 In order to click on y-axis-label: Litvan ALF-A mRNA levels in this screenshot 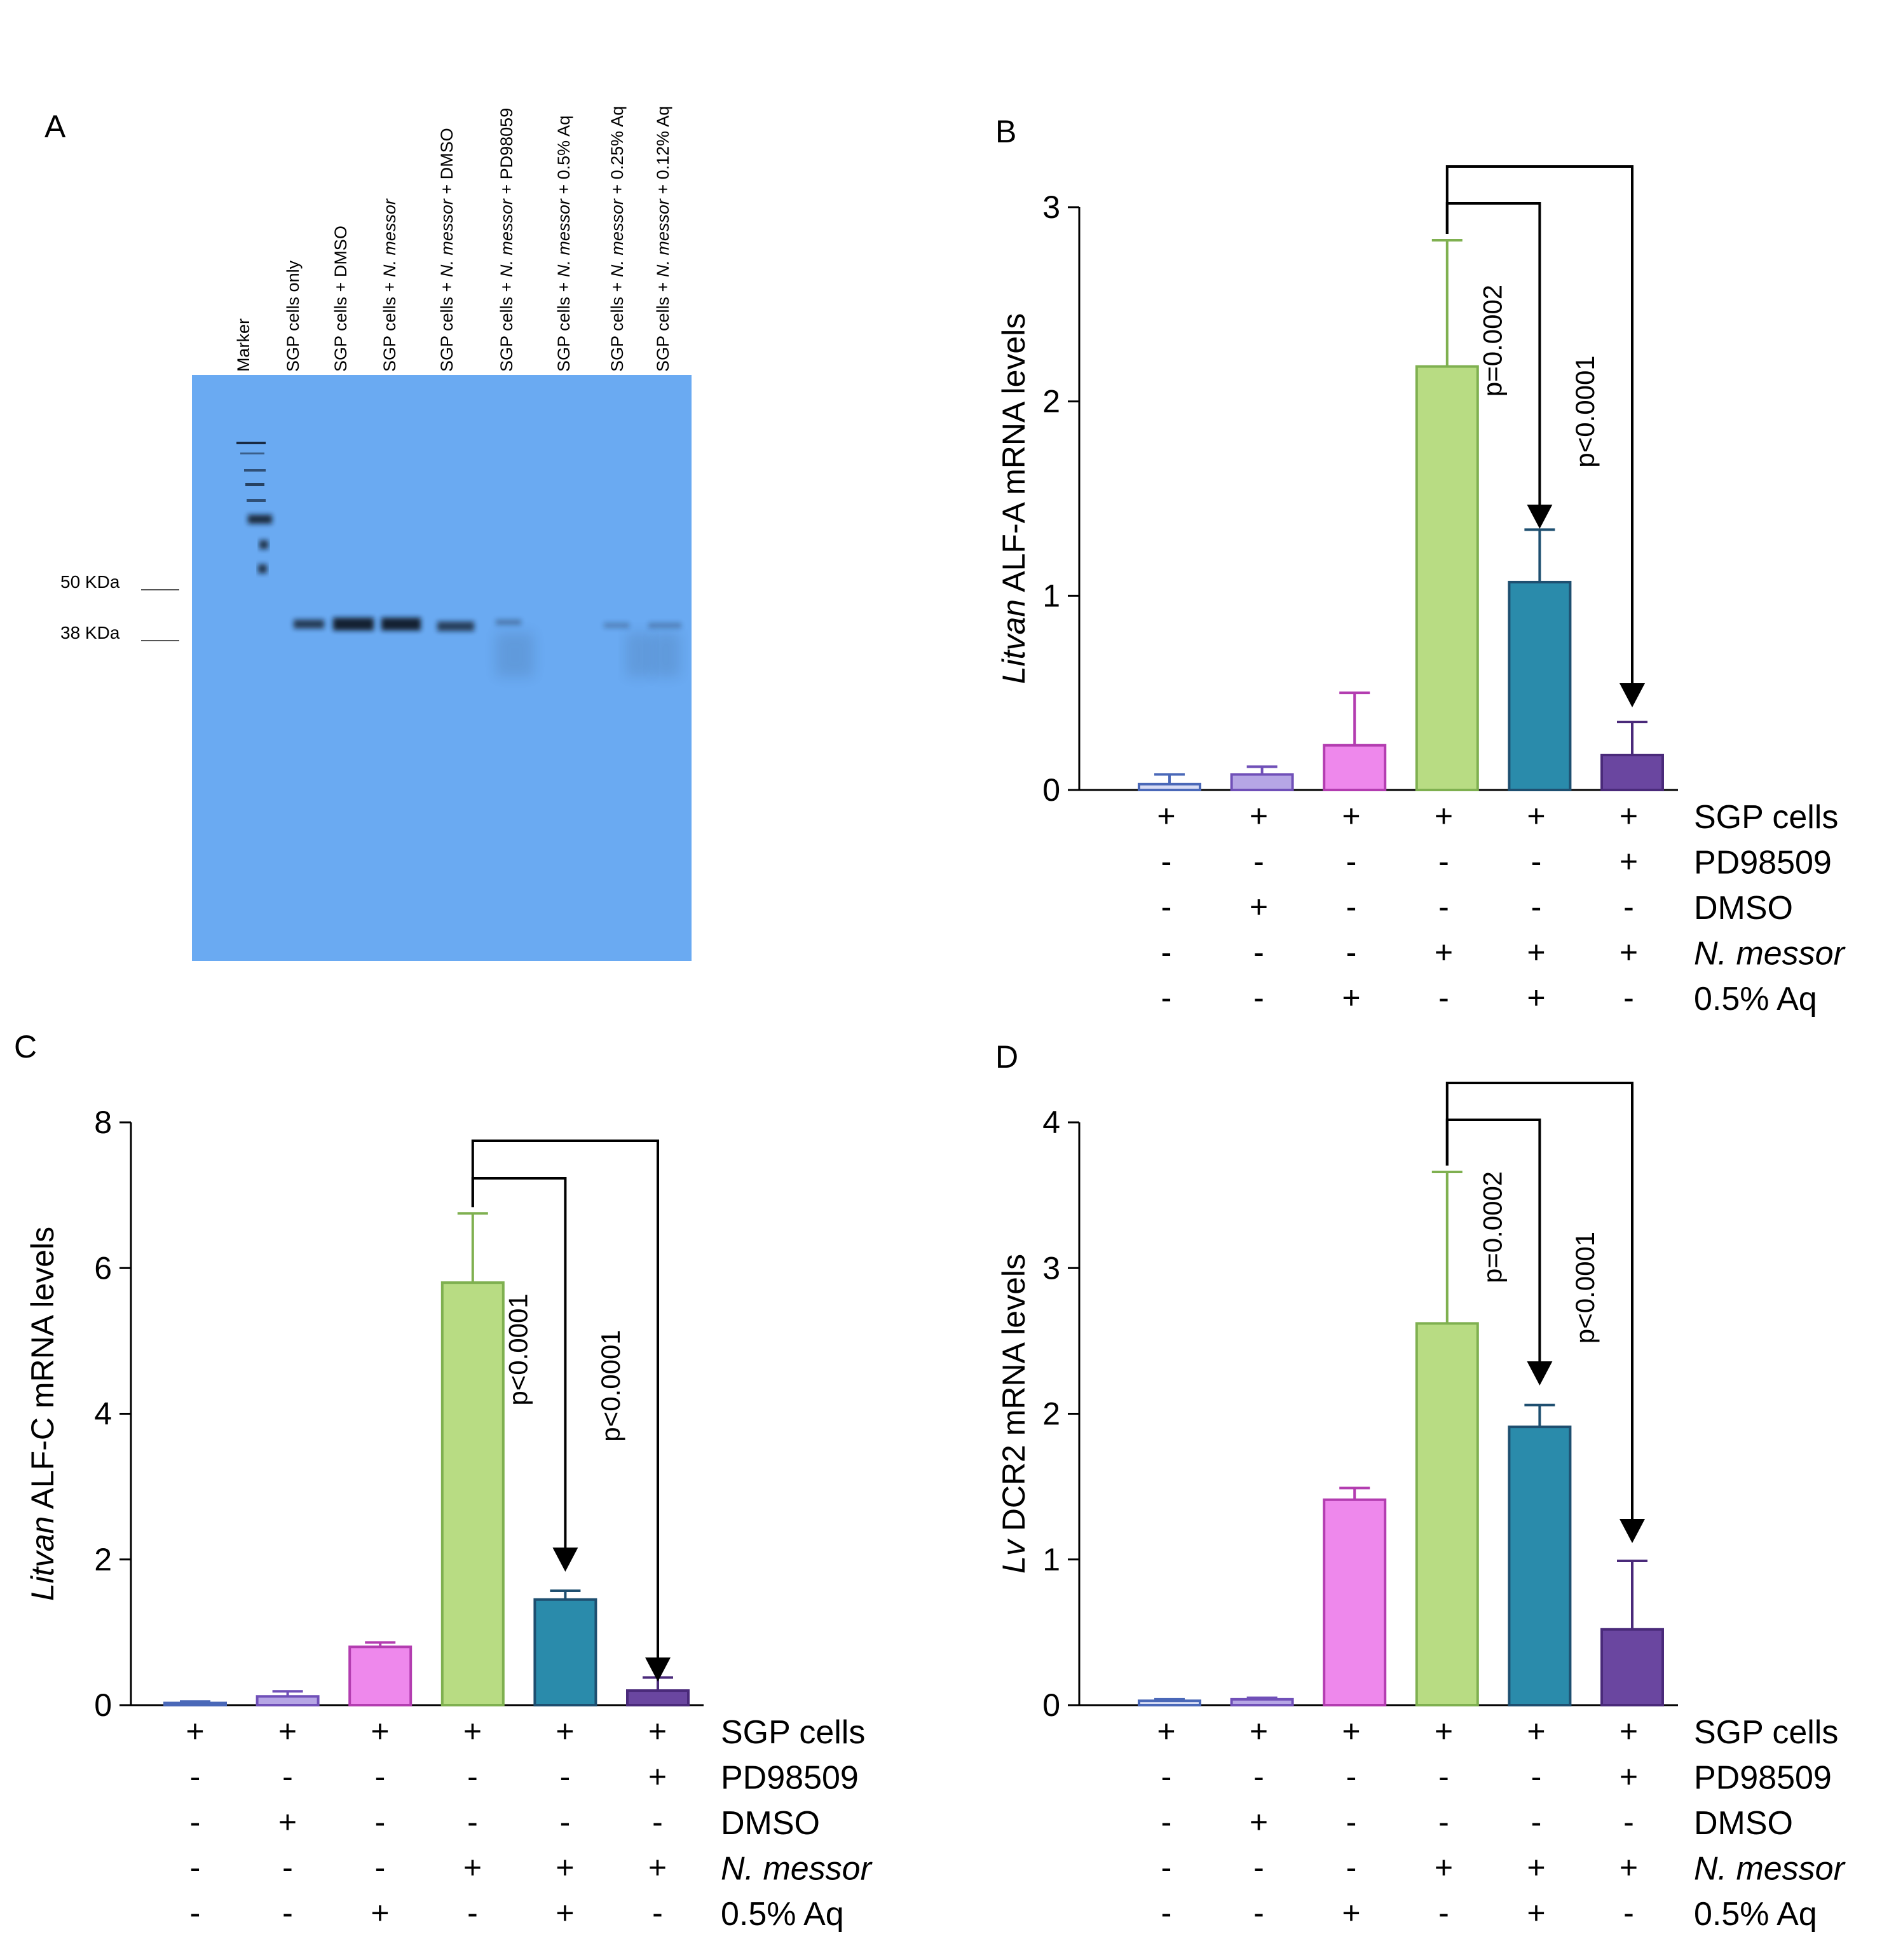, I will do `click(1014, 498)`.